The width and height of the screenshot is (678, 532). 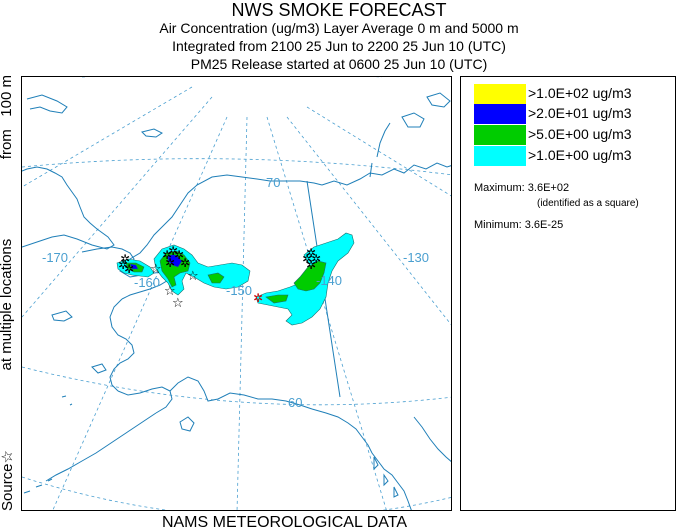 What do you see at coordinates (145, 400) in the screenshot?
I see `bristol-bay` at bounding box center [145, 400].